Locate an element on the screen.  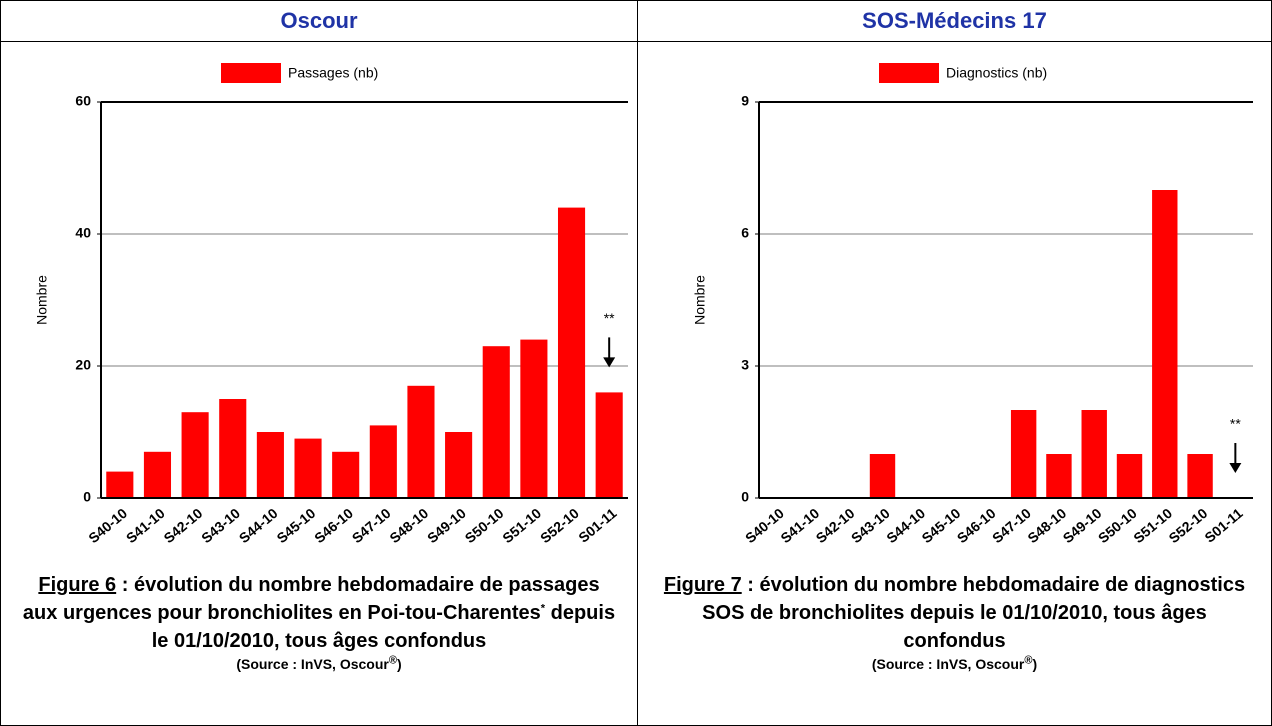
y-tick-label: 3 is located at coordinates (745, 365).